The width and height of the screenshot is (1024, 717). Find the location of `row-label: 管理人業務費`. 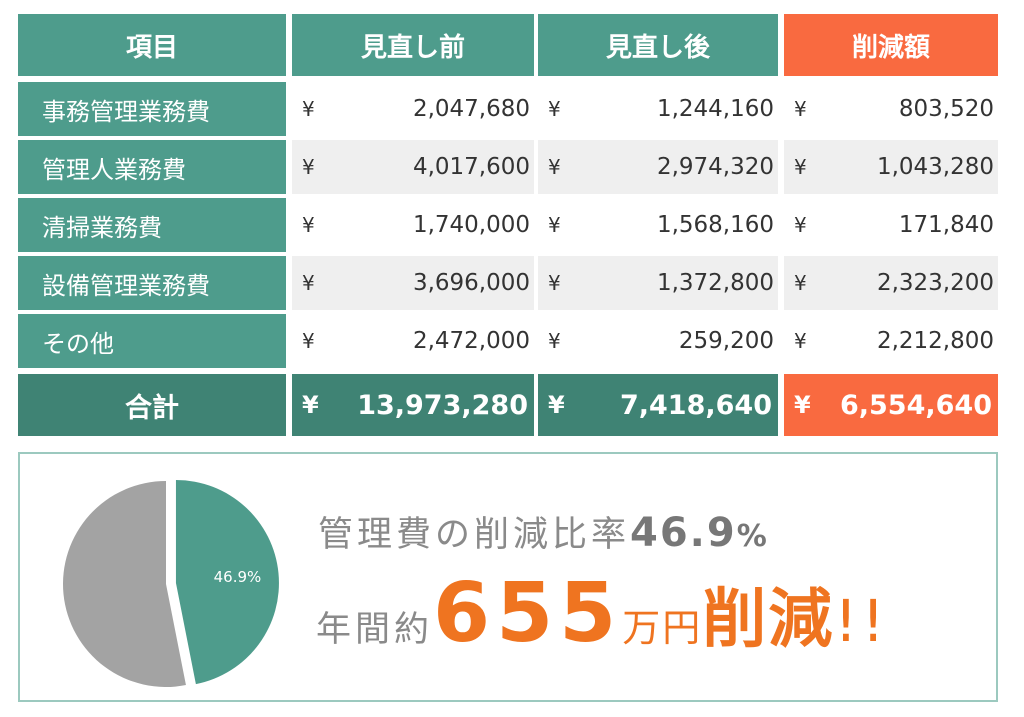

row-label: 管理人業務費 is located at coordinates (152, 167).